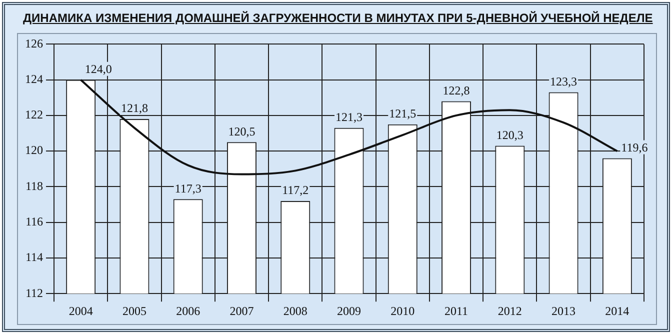  Describe the element at coordinates (242, 131) in the screenshot. I see `data-label: 120,5` at that location.